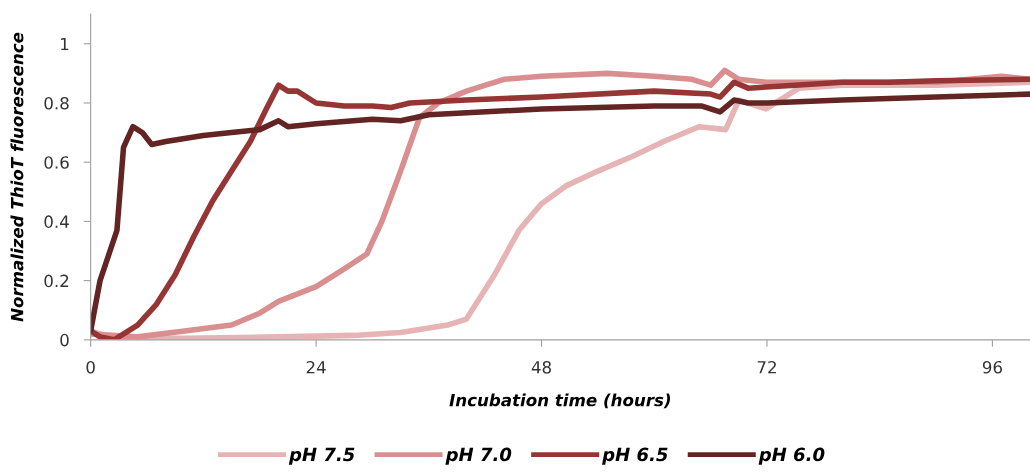 The height and width of the screenshot is (472, 1030). Describe the element at coordinates (56, 162) in the screenshot. I see `y-tick-label: 0.6` at that location.